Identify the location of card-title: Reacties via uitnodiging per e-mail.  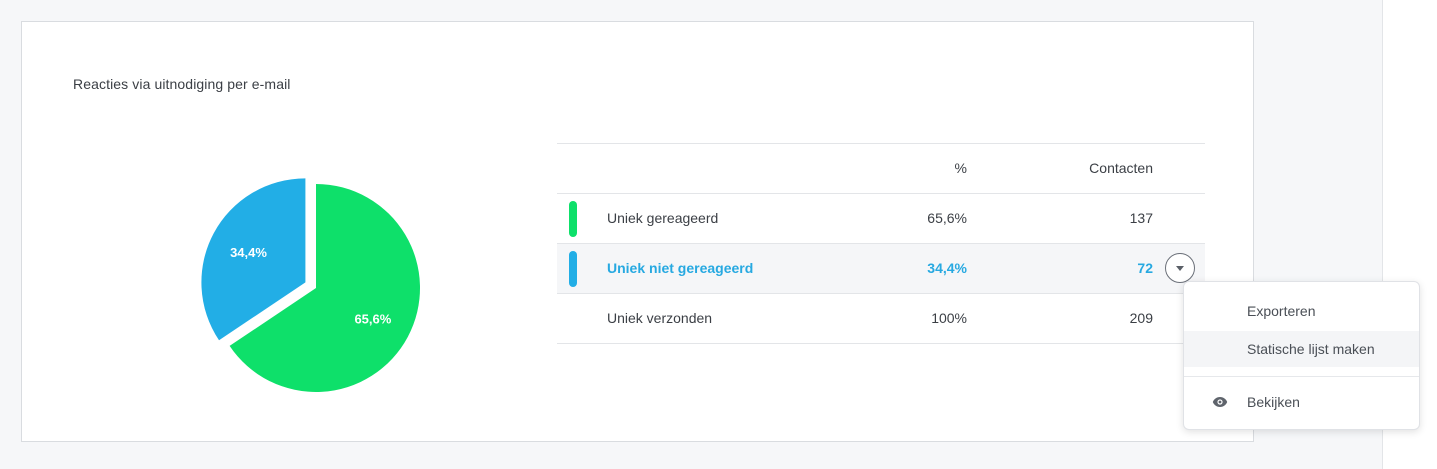
(182, 84).